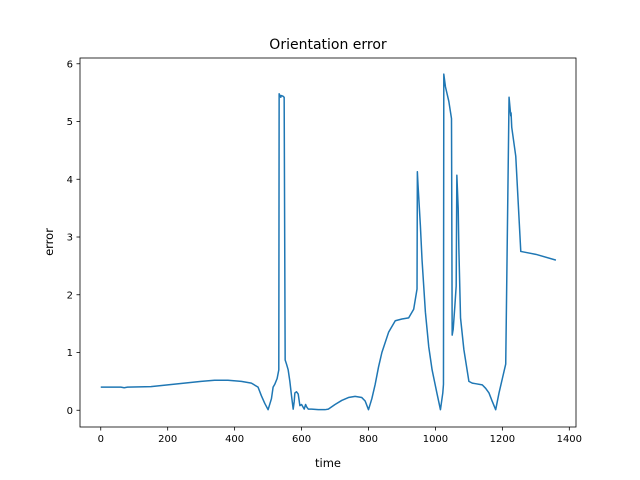  What do you see at coordinates (328, 45) in the screenshot?
I see `chart-title: Orientation error` at bounding box center [328, 45].